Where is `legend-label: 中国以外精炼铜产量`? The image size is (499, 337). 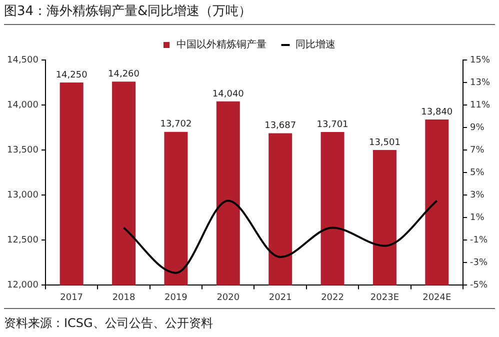 legend-label: 中国以外精炼铜产量 is located at coordinates (221, 44).